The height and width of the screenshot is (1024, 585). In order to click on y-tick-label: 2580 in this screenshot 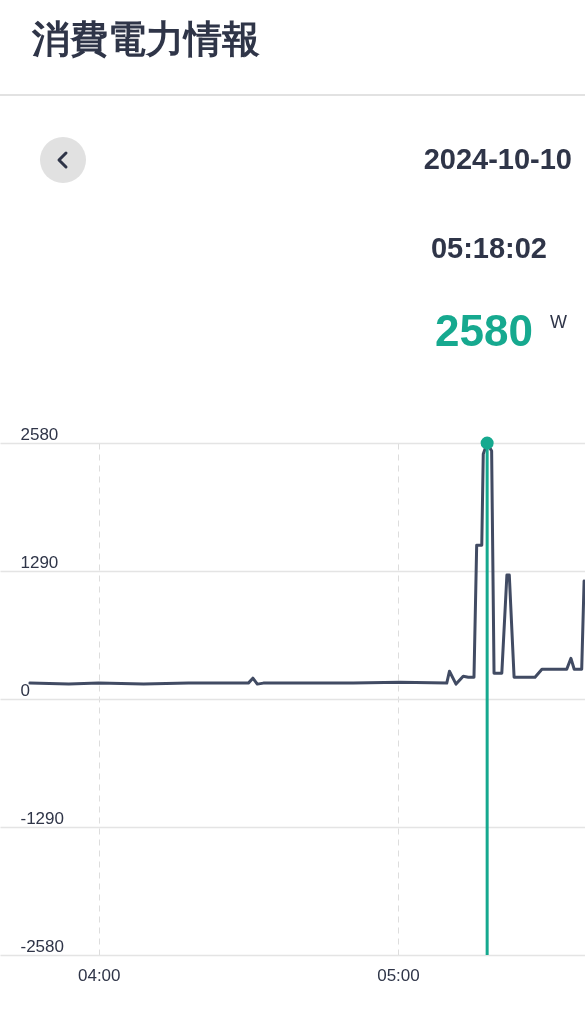, I will do `click(39, 434)`.